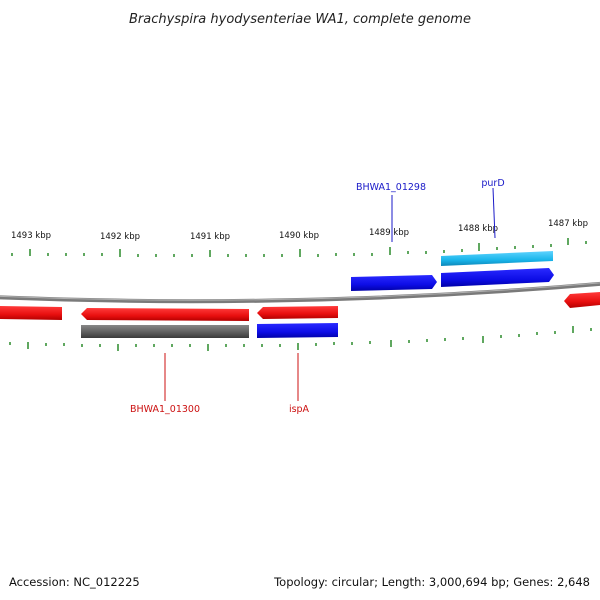 The height and width of the screenshot is (600, 600). What do you see at coordinates (497, 277) in the screenshot?
I see `feature-purd` at bounding box center [497, 277].